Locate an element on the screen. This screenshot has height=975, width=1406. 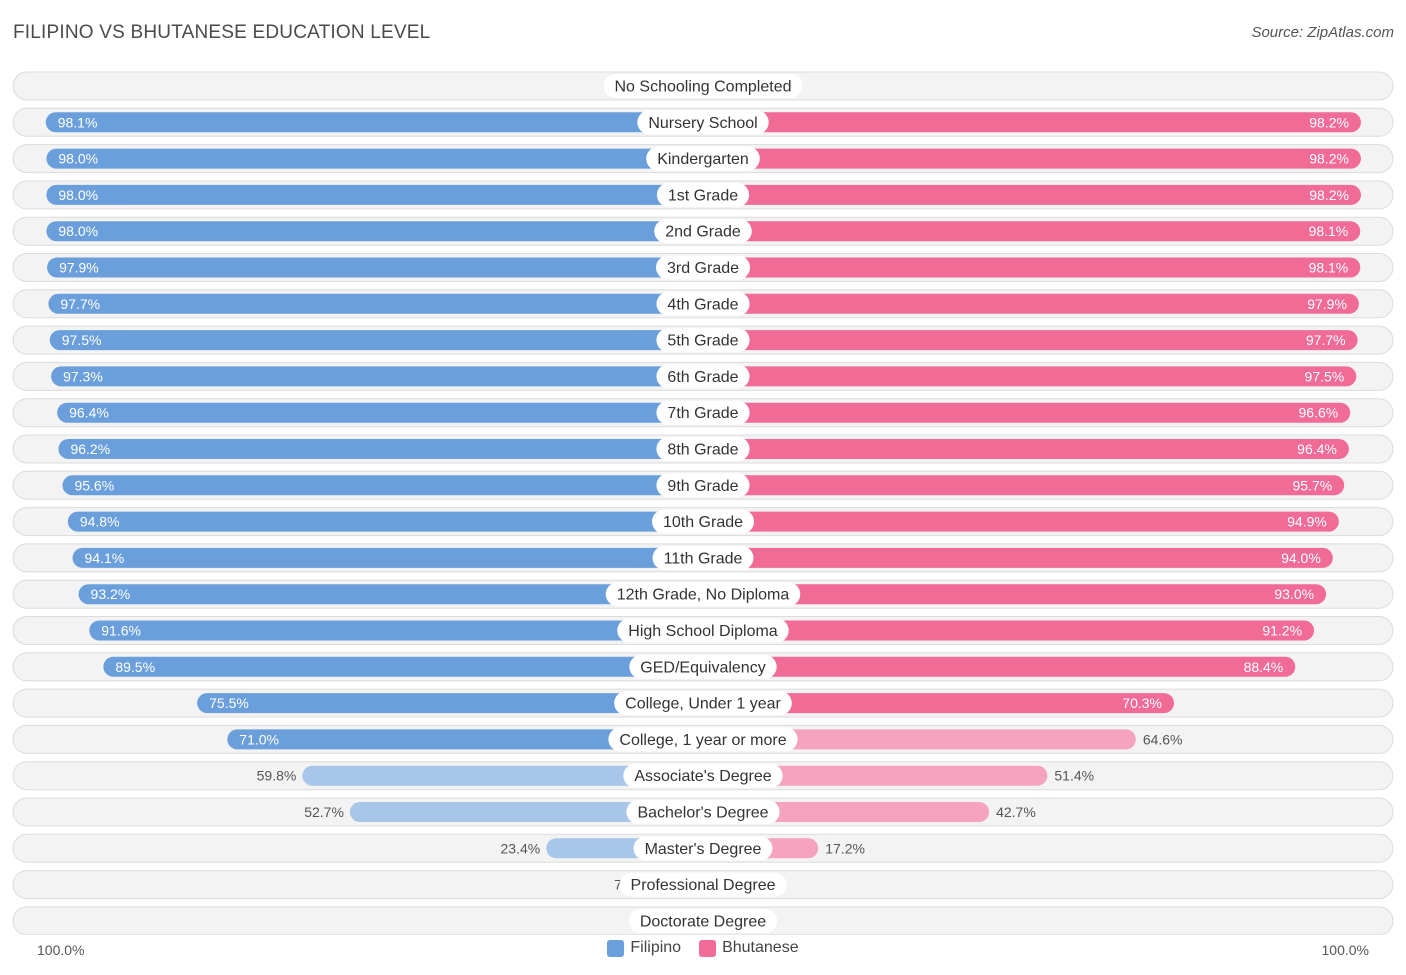
category-label: GED/Equivalency is located at coordinates (702, 667).